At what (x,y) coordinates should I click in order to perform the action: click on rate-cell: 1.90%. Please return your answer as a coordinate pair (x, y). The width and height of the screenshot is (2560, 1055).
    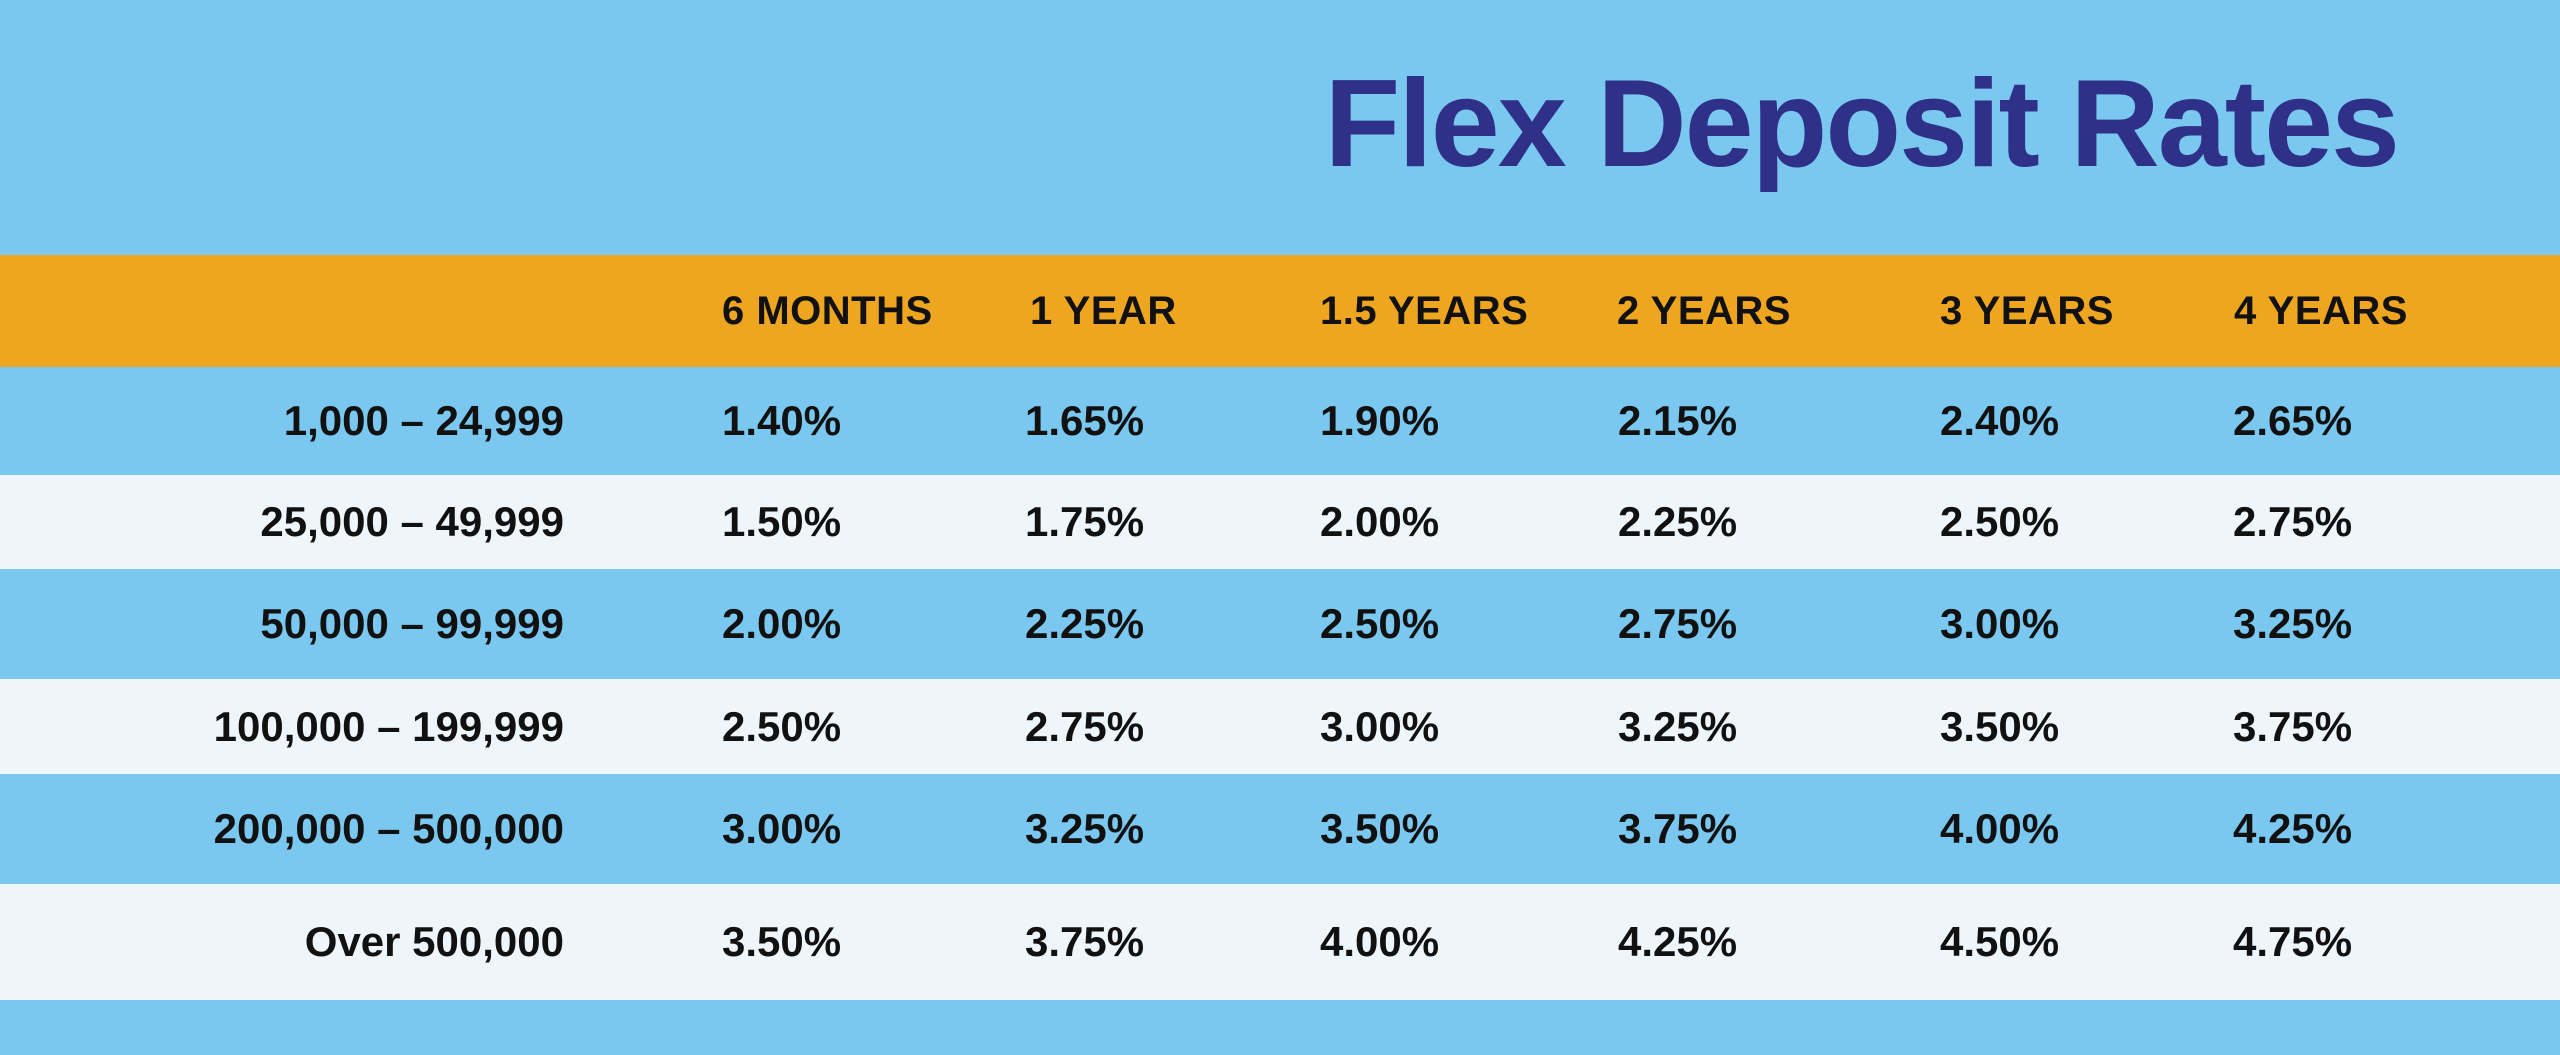
    Looking at the image, I should click on (1380, 420).